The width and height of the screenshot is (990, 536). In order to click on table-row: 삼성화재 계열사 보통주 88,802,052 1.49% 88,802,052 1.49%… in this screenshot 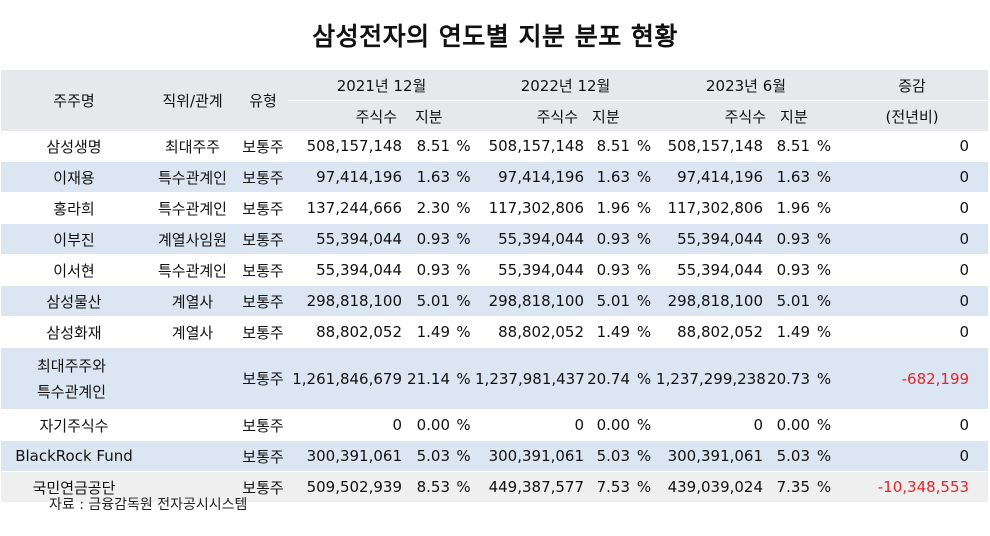, I will do `click(495, 332)`.